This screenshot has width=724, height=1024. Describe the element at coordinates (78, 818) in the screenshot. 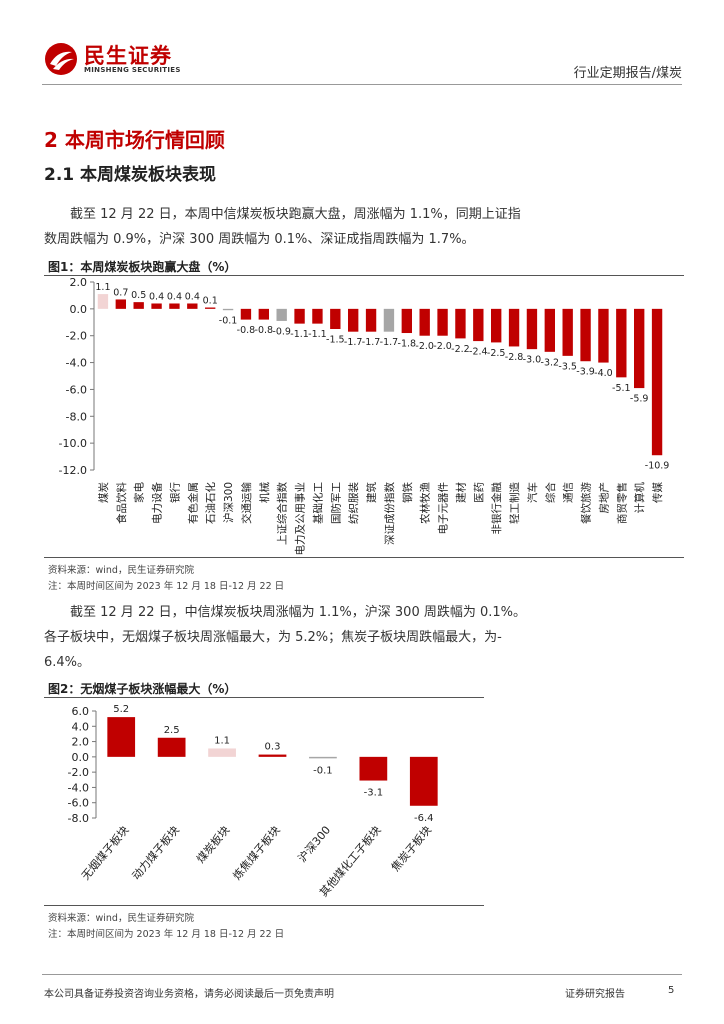

I see `y-tick-label: -8.0` at that location.